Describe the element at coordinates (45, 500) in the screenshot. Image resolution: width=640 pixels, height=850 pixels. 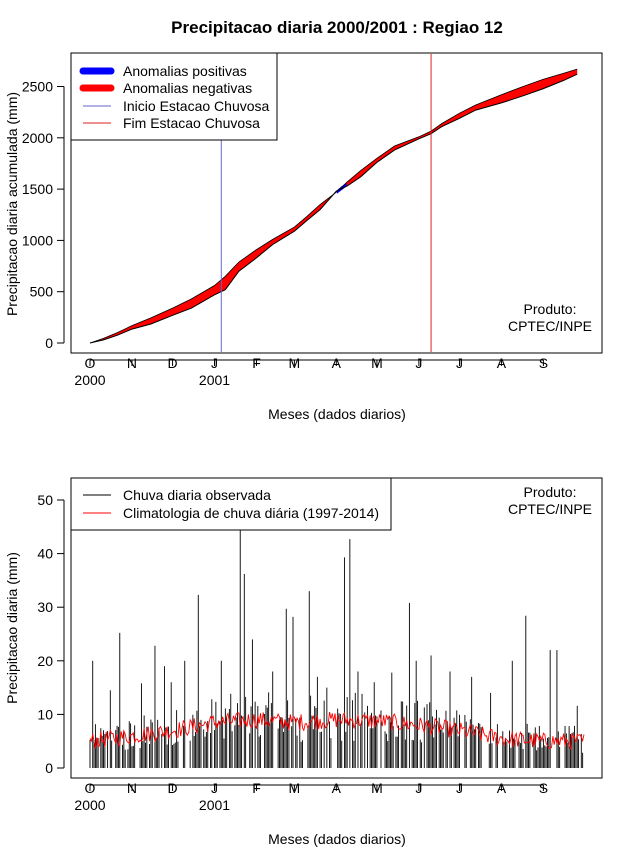
I see `bottom-y-tick-label: 50` at that location.